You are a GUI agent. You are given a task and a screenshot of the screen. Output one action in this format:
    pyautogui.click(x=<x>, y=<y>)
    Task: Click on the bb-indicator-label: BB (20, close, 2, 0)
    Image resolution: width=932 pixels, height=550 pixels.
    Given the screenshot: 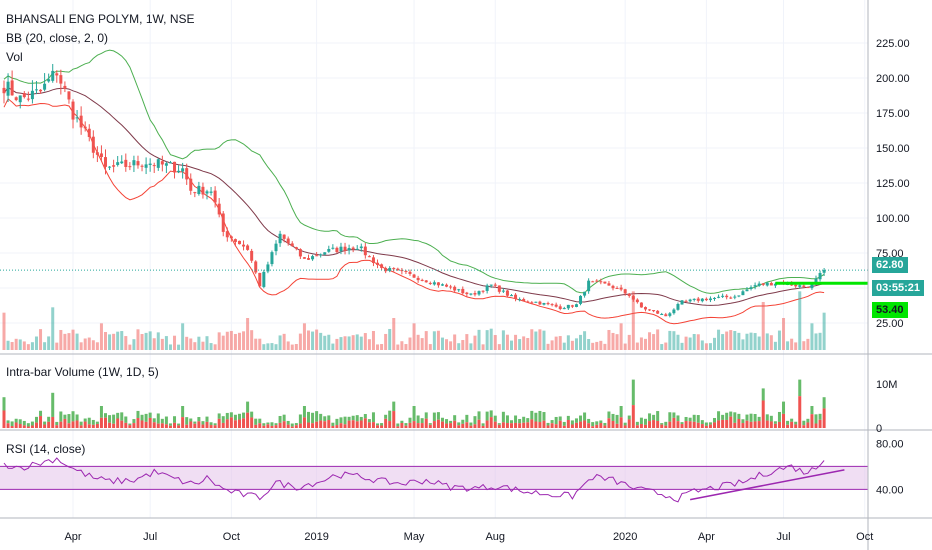 What is the action you would take?
    pyautogui.click(x=57, y=38)
    